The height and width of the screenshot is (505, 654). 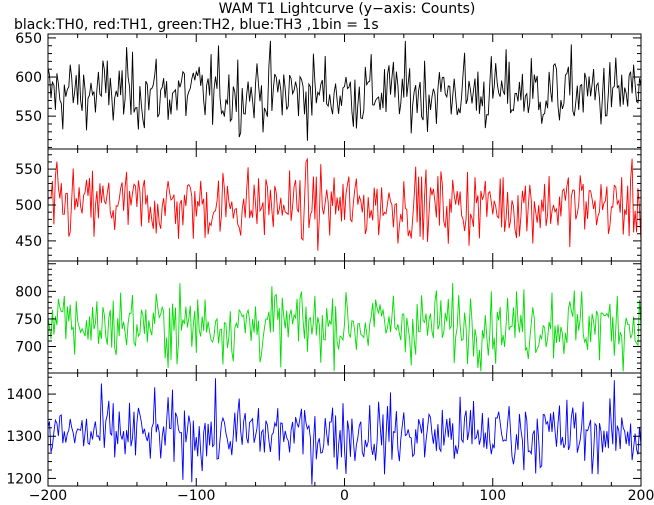 I want to click on x-tick-label: 0, so click(x=344, y=496).